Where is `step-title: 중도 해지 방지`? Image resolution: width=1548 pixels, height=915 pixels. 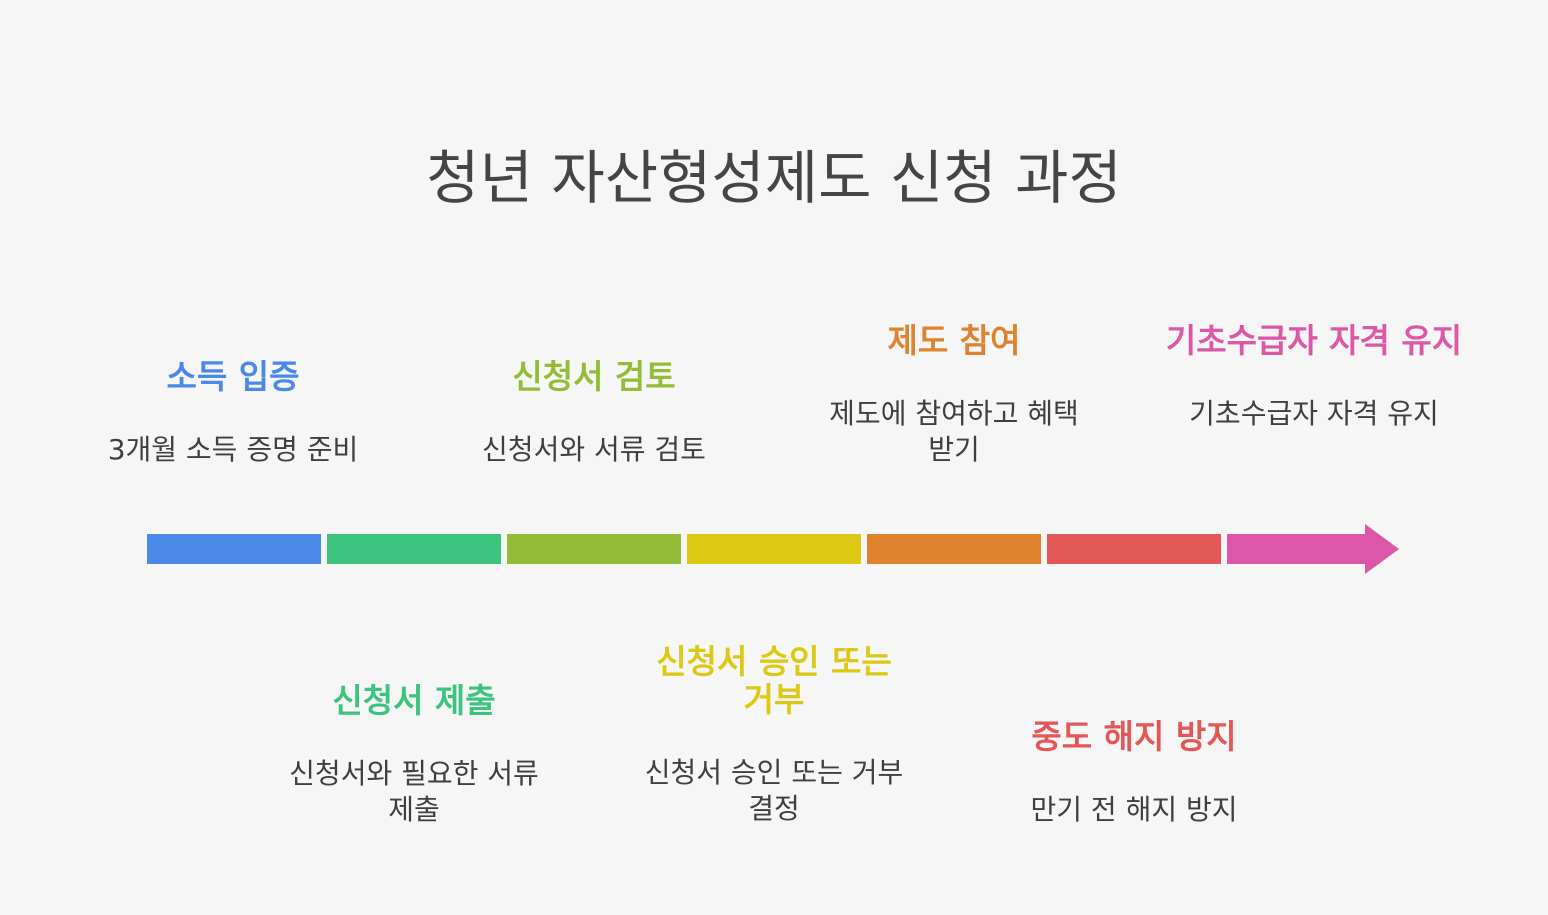
step-title: 중도 해지 방지 is located at coordinates (1134, 736).